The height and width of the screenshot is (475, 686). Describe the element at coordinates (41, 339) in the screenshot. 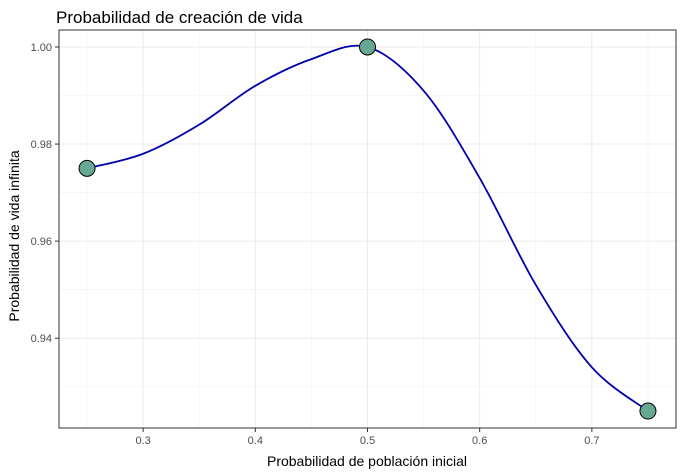

I see `y-tick-label: 0.94` at that location.